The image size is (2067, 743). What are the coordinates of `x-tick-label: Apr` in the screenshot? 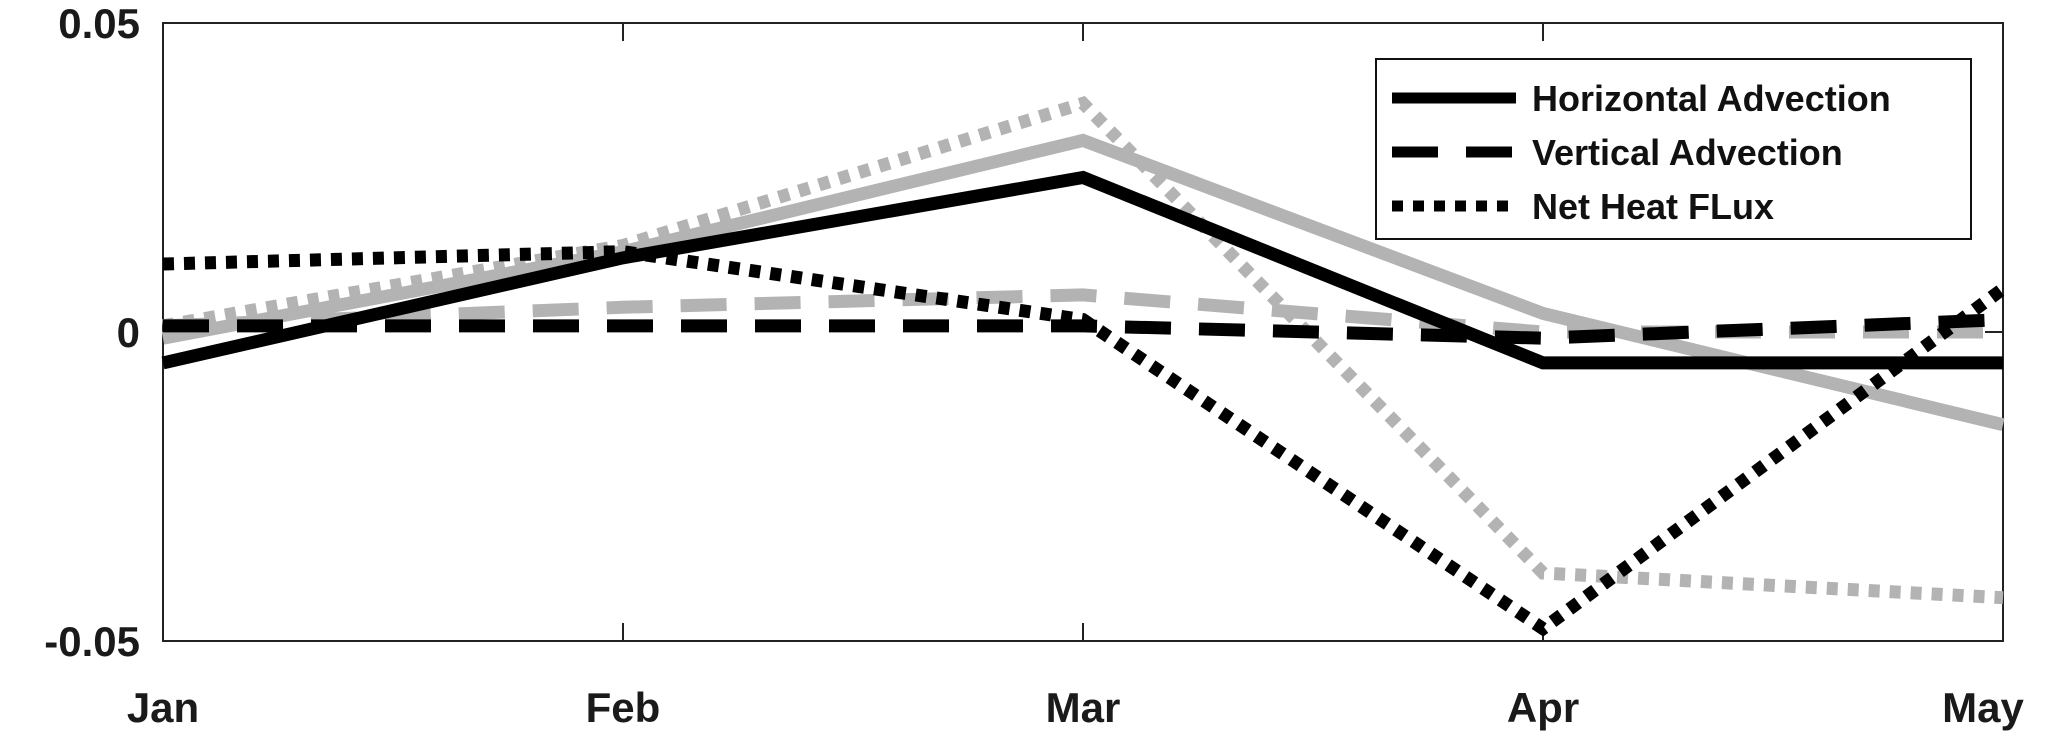 It's located at (1543, 707).